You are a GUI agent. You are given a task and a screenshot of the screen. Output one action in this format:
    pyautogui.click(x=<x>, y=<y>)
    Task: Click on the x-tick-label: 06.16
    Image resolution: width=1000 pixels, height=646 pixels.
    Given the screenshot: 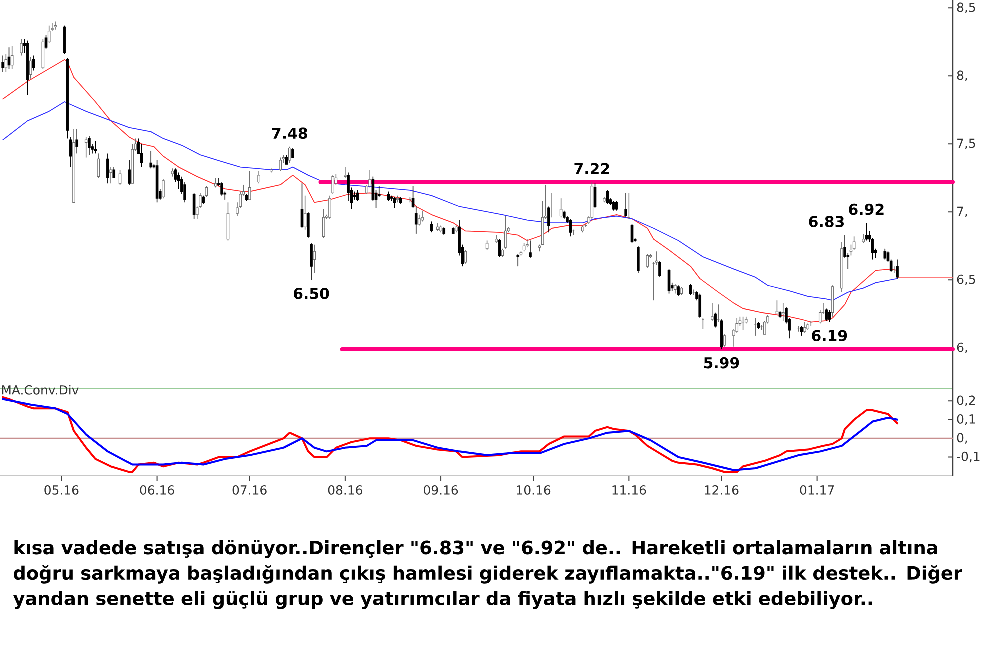 What is the action you would take?
    pyautogui.click(x=157, y=490)
    